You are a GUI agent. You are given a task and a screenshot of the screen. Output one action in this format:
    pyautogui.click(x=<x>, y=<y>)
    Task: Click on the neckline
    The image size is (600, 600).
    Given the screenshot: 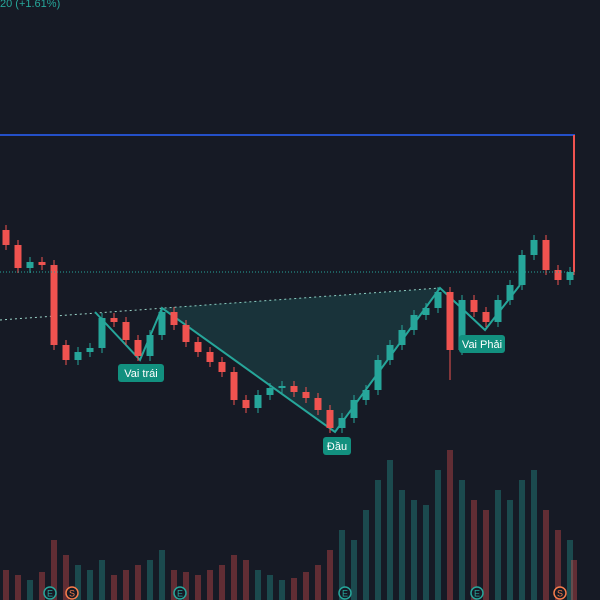 What is the action you would take?
    pyautogui.click(x=220, y=304)
    